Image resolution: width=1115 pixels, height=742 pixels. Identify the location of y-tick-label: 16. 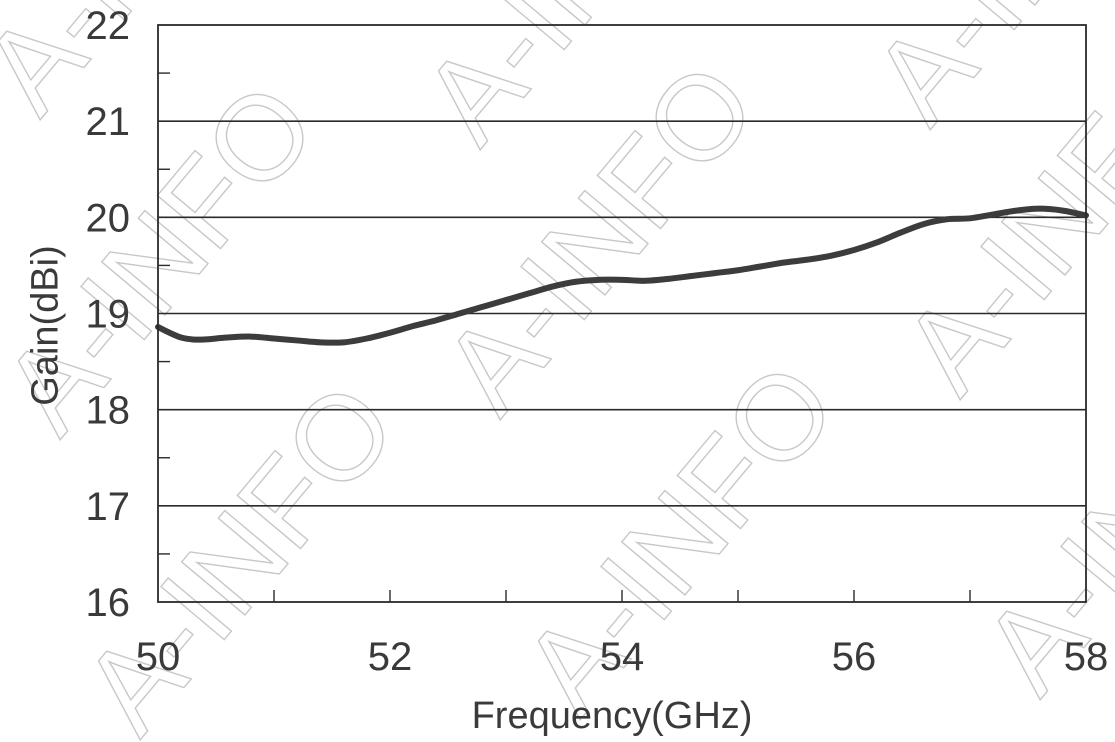
(108, 603).